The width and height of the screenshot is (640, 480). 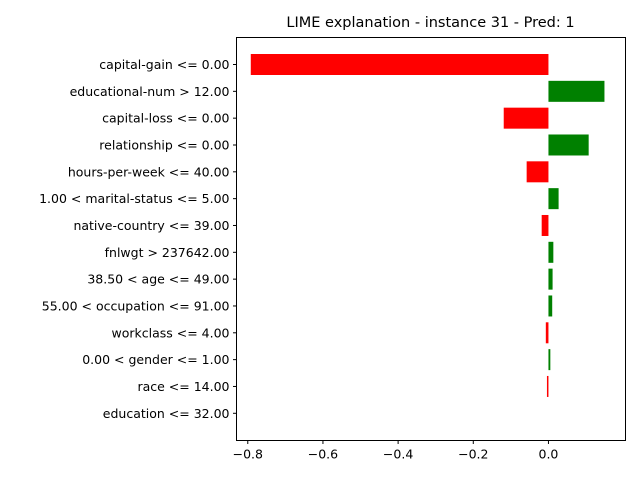 What do you see at coordinates (323, 454) in the screenshot?
I see `x-tick-label-1: −0.6` at bounding box center [323, 454].